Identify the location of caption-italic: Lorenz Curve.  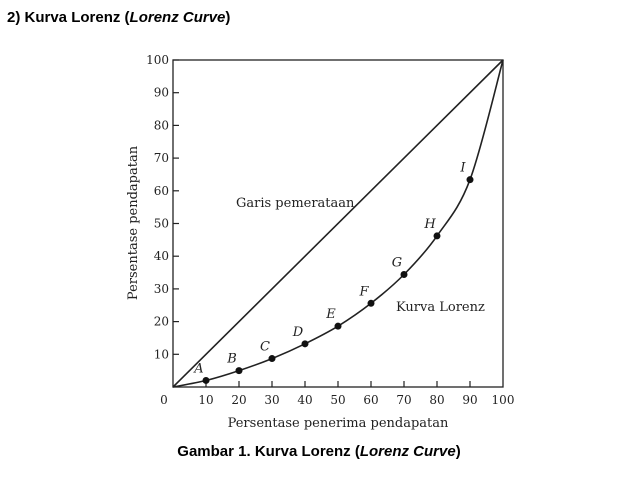
(407, 451).